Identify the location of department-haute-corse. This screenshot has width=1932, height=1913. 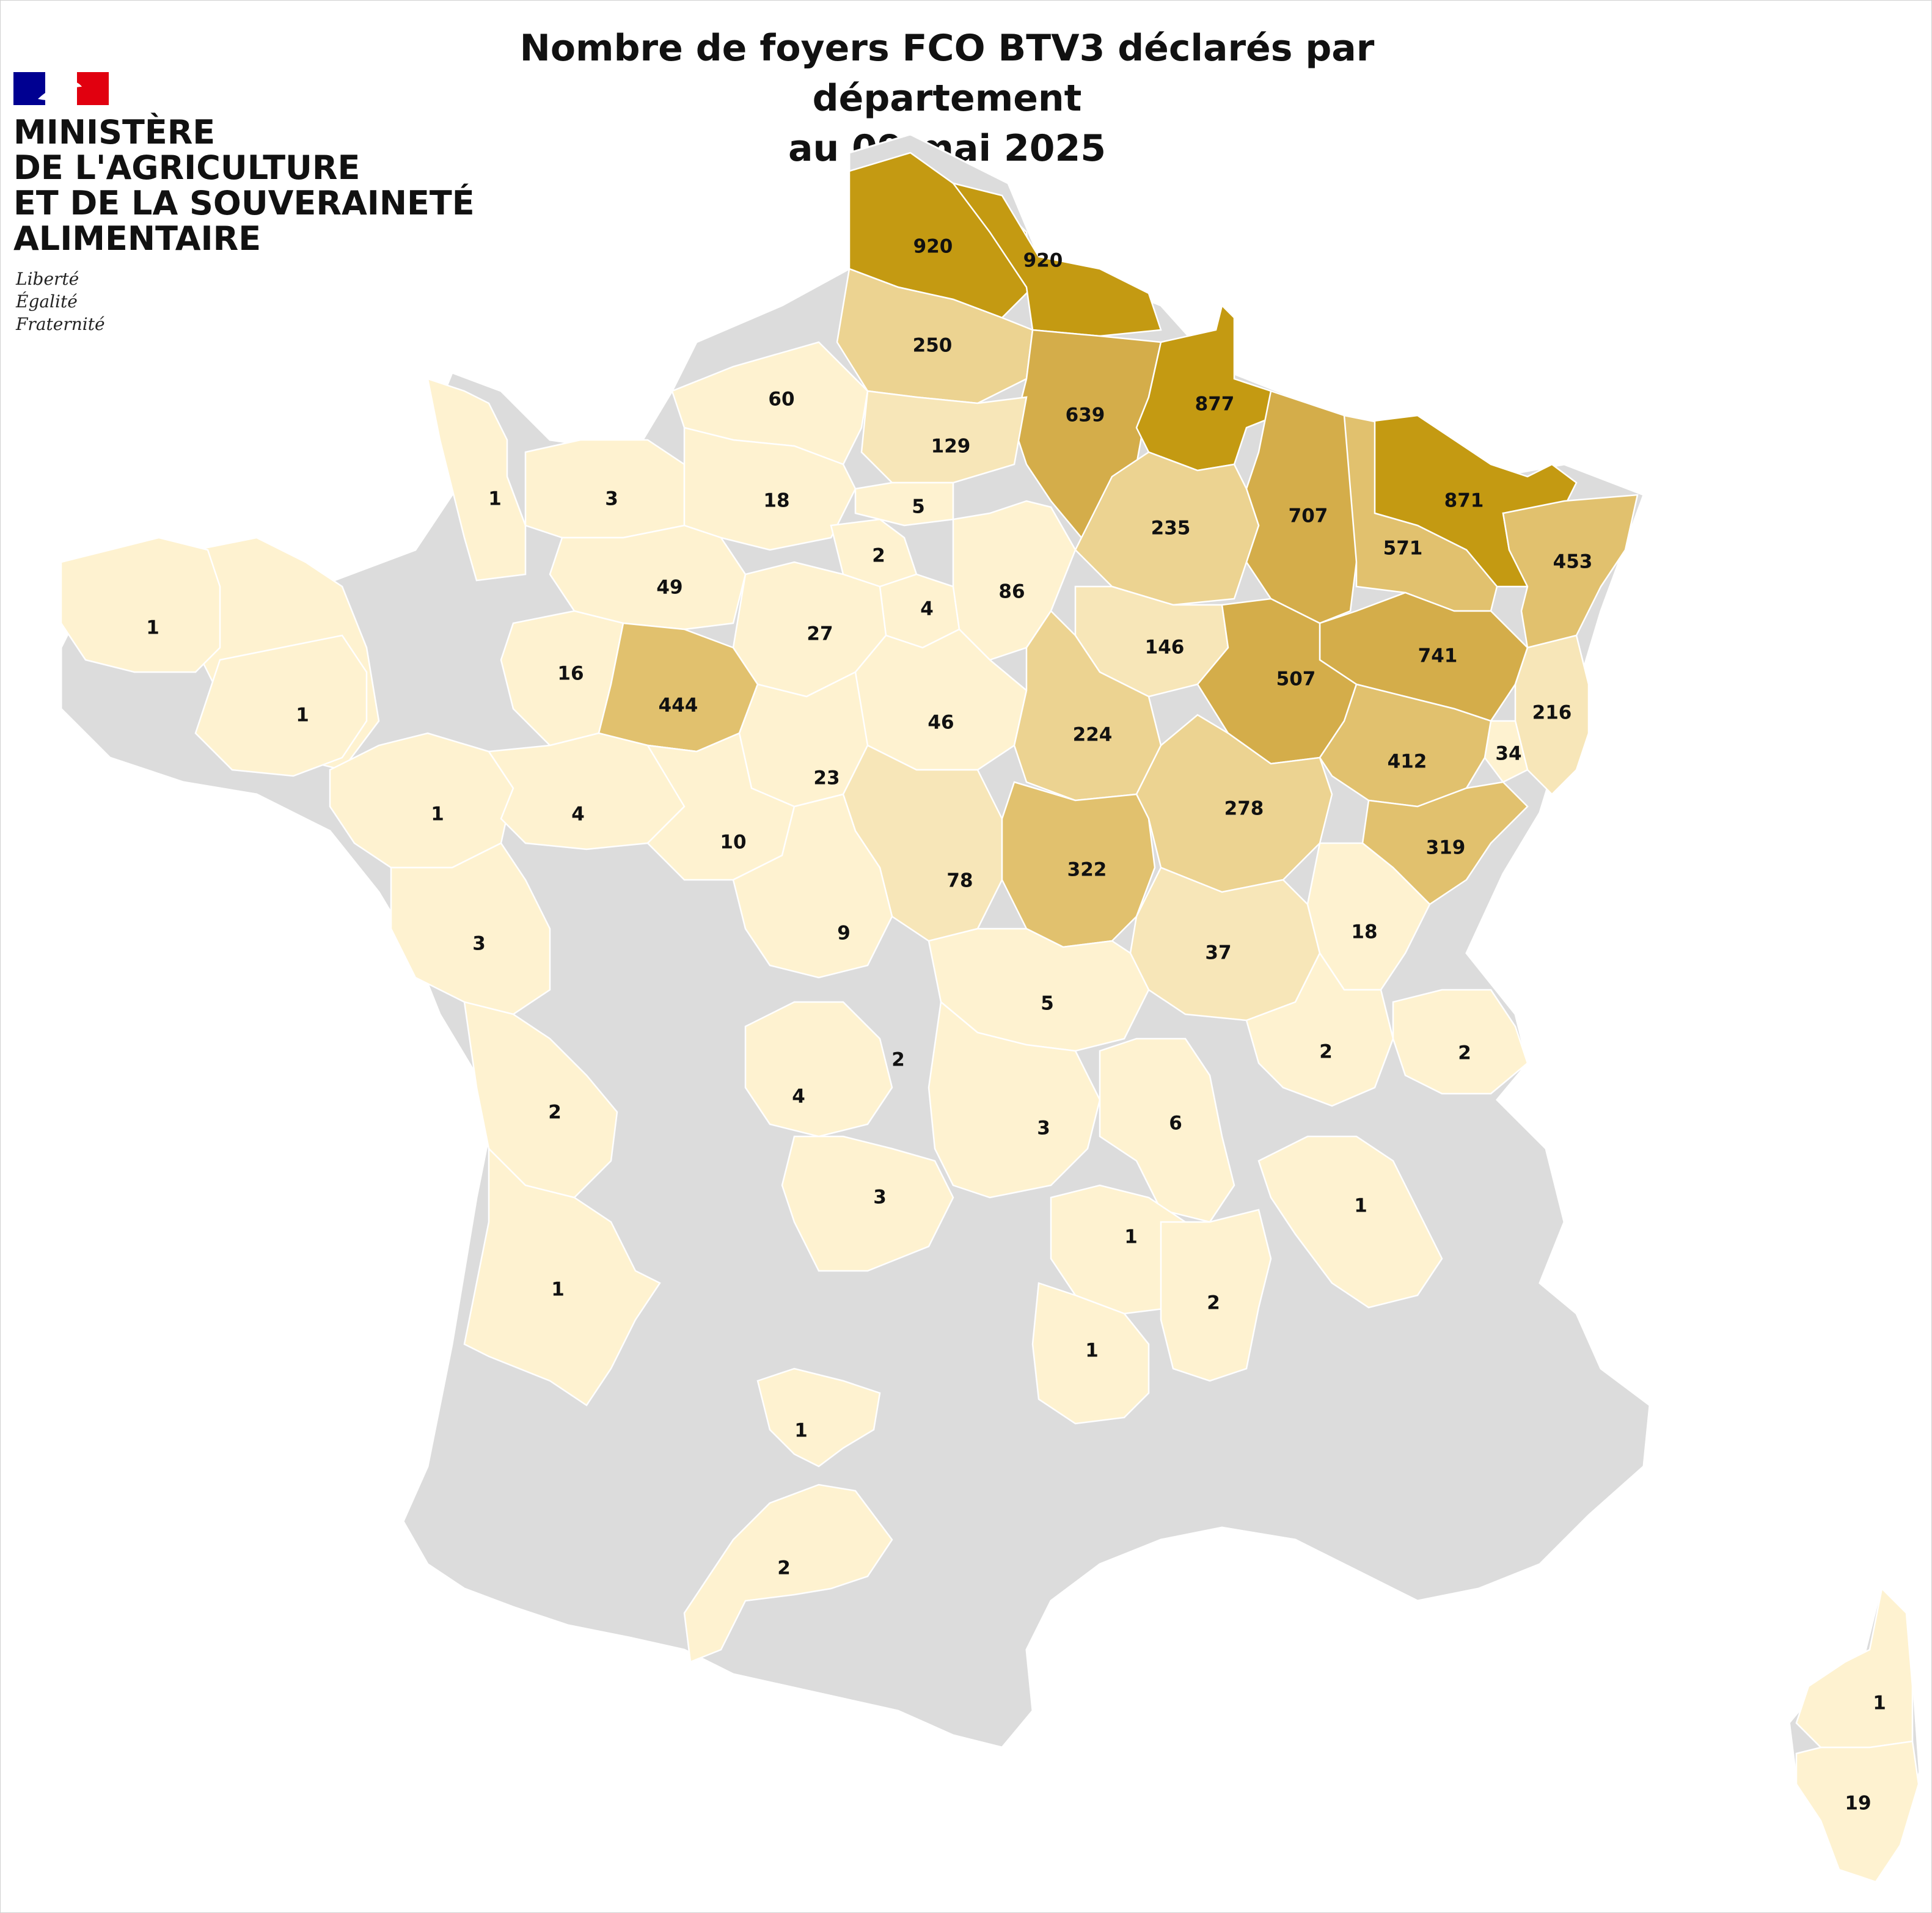
(1854, 1668).